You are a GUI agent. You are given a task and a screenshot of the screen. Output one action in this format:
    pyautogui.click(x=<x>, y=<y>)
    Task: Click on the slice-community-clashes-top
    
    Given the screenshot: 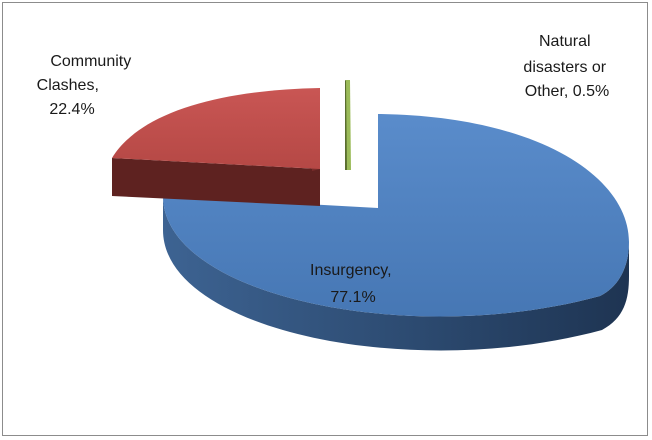 What is the action you would take?
    pyautogui.click(x=216, y=128)
    